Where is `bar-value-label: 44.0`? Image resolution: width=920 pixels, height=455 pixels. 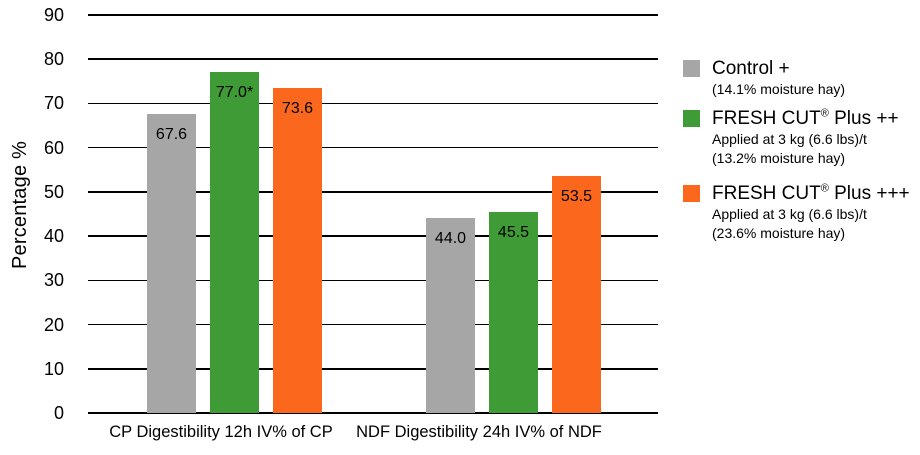 bar-value-label: 44.0 is located at coordinates (450, 239).